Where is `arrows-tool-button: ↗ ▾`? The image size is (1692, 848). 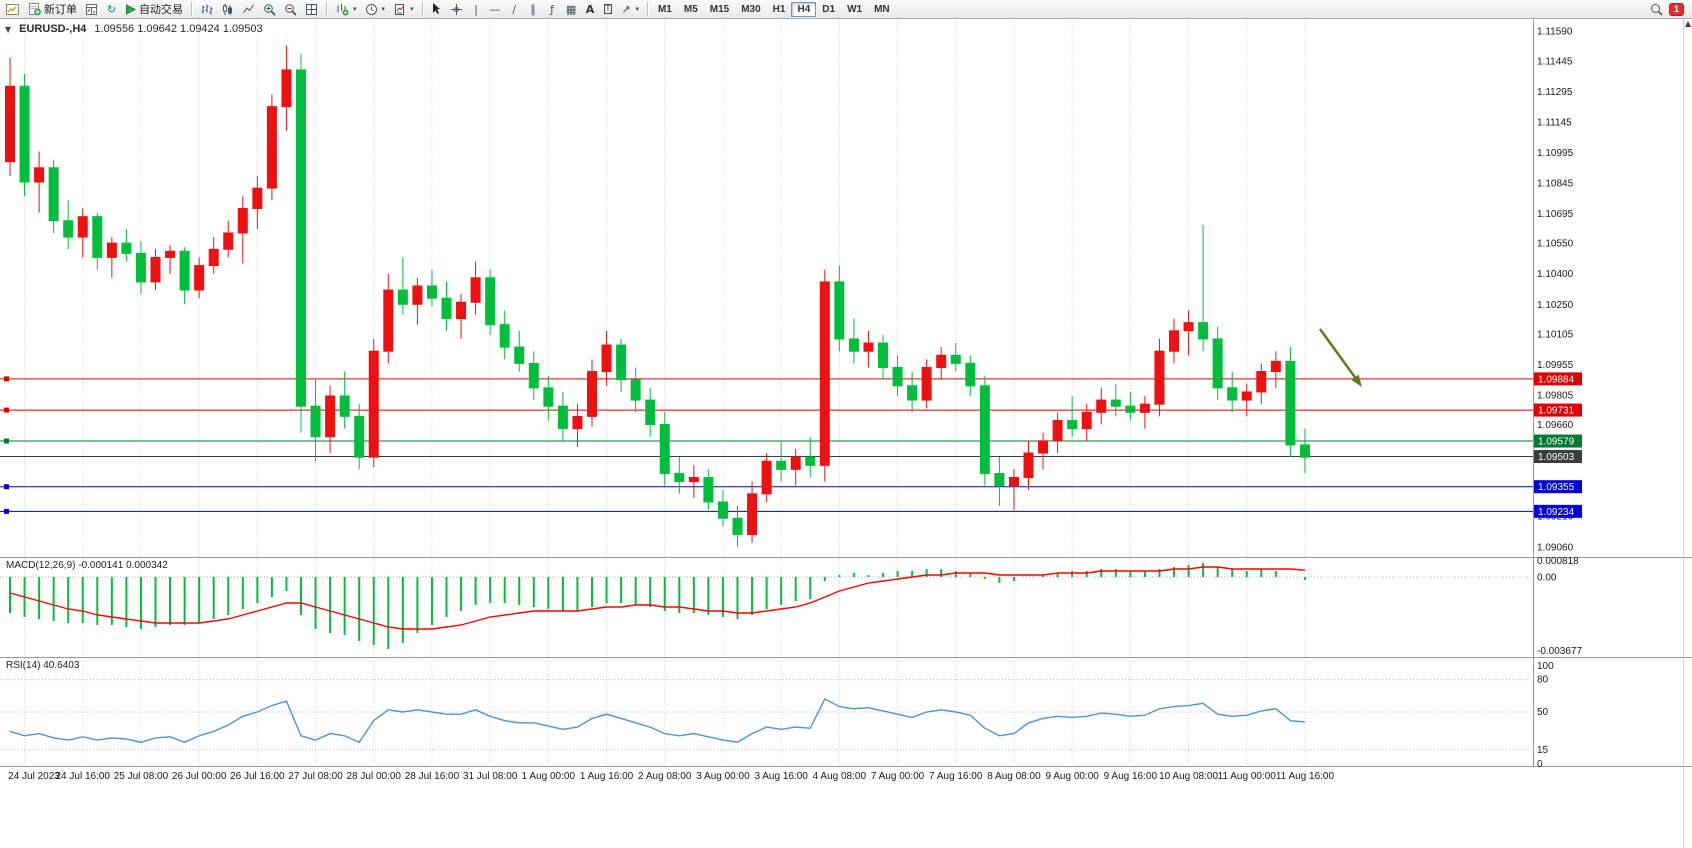 arrows-tool-button: ↗ ▾ is located at coordinates (629, 9).